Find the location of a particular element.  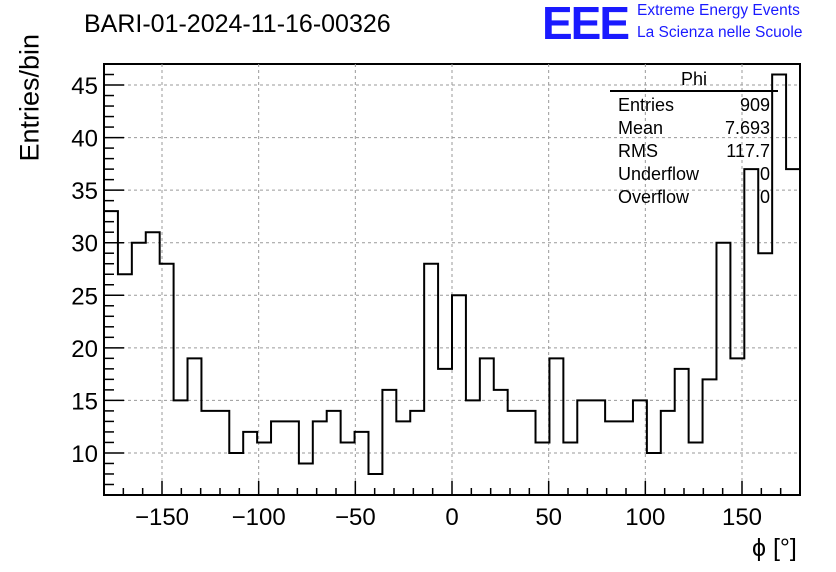

stats-label: Overflow is located at coordinates (654, 197).